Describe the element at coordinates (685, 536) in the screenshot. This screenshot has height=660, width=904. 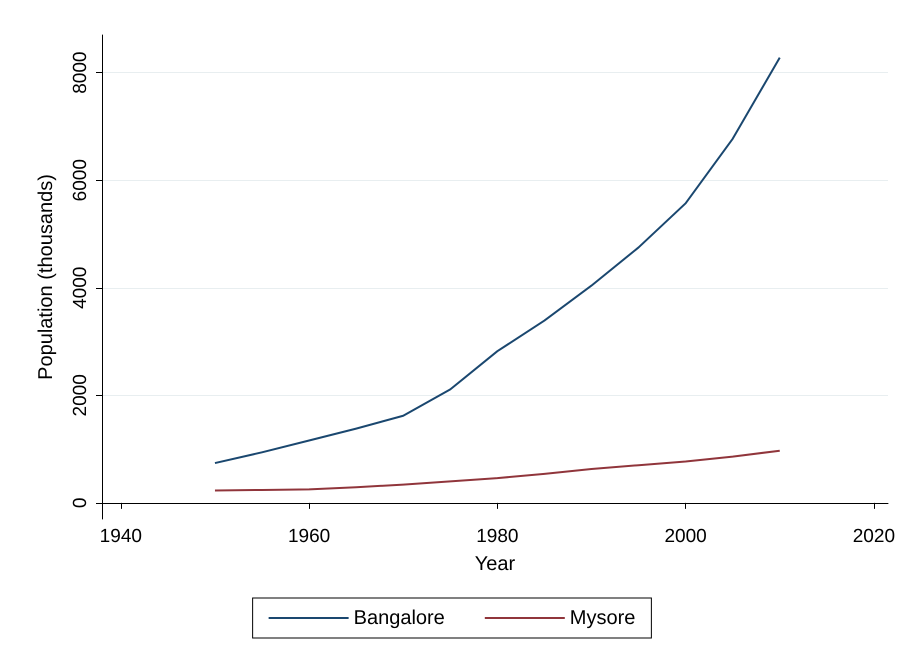
I see `x-tick-label: 2000` at that location.